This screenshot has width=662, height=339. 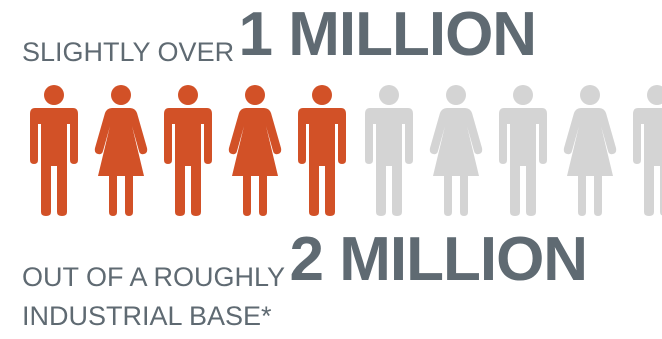 I want to click on headline-suffix-text: INDUSTRIAL BASE*, so click(x=147, y=316).